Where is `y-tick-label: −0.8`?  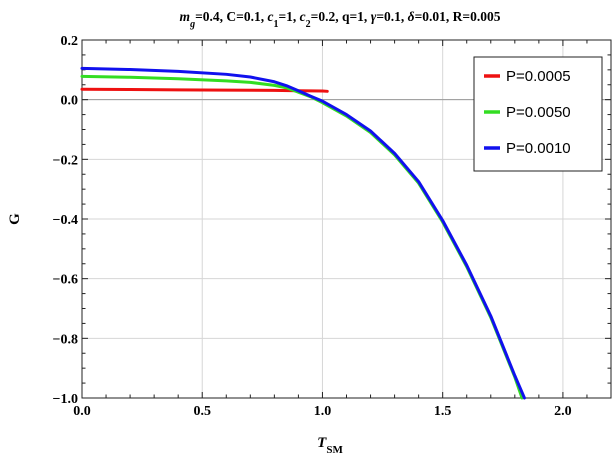
y-tick-label: −0.8 is located at coordinates (65, 339).